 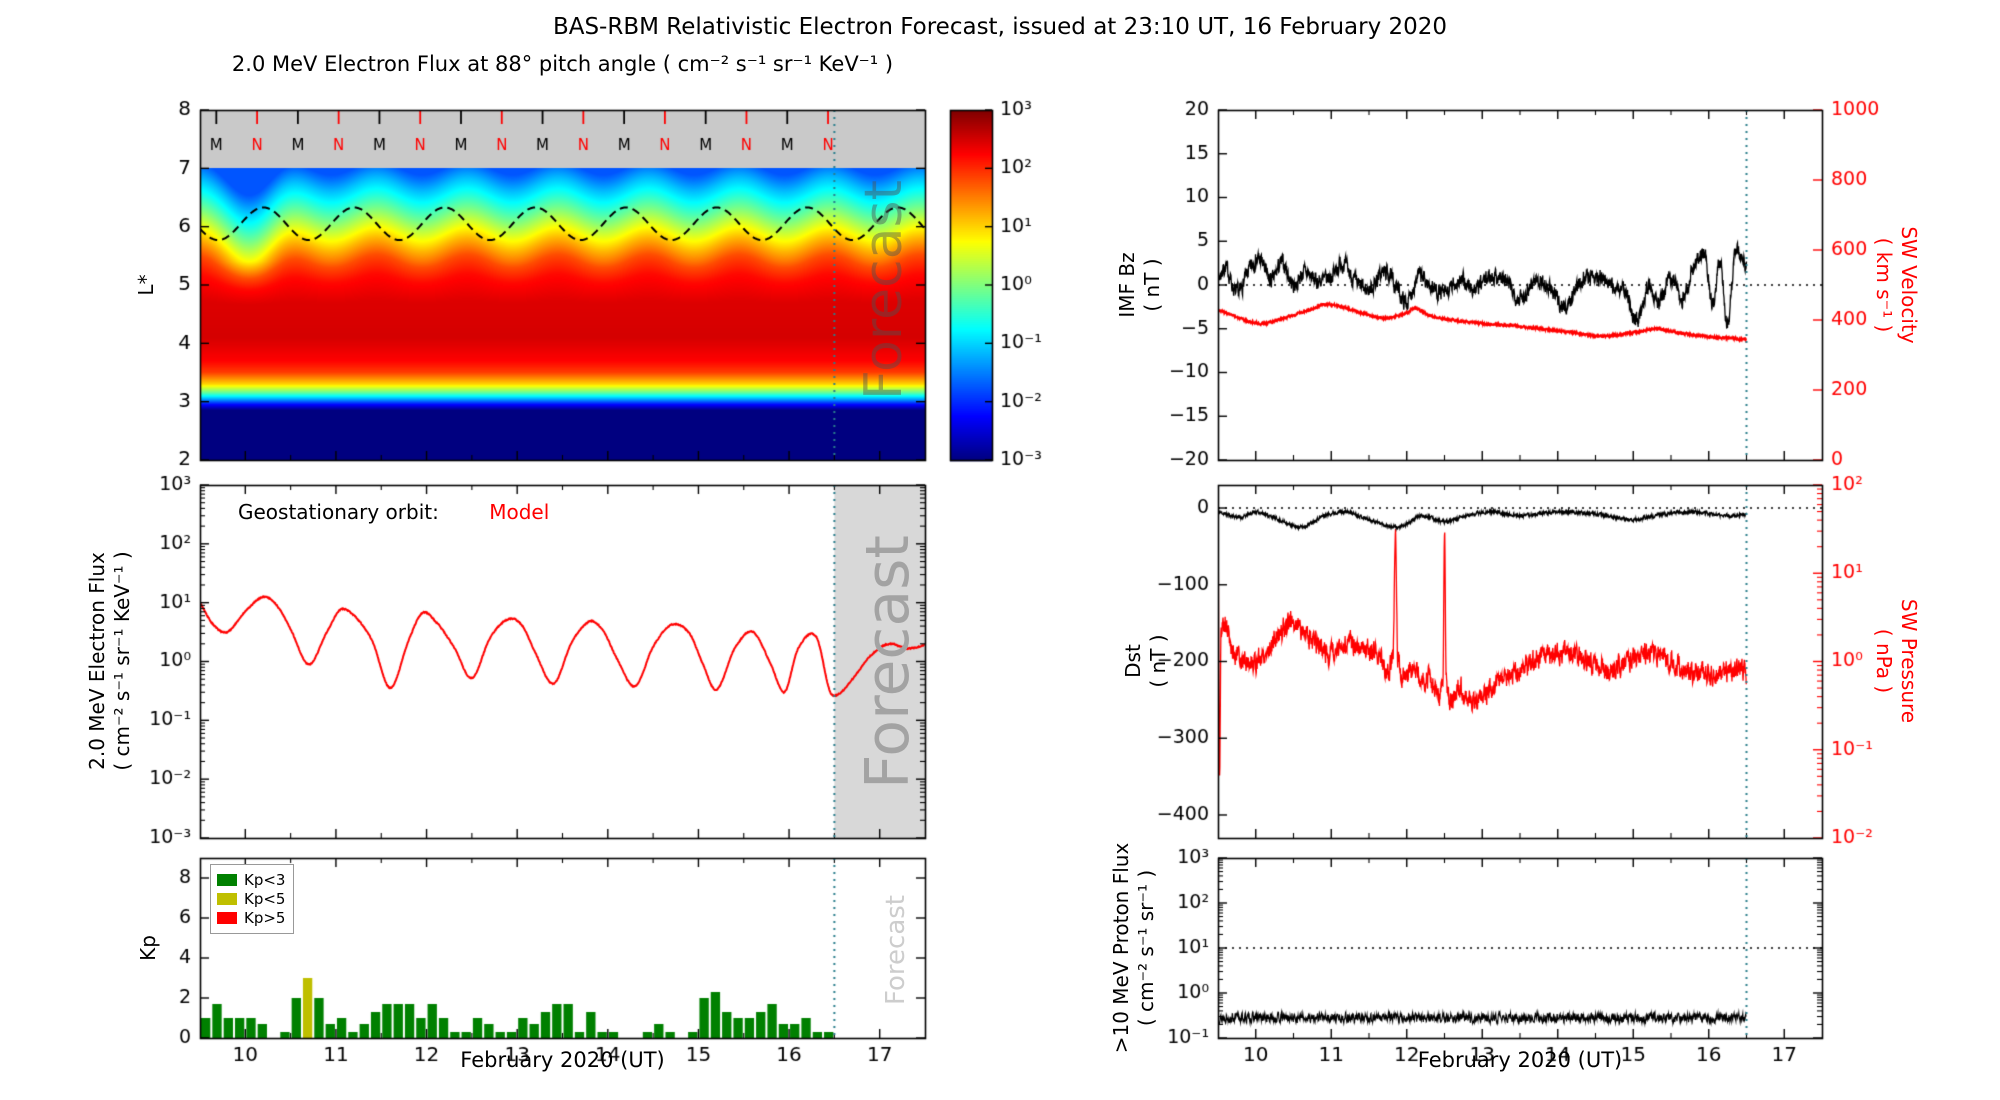 I want to click on forecast-watermark-kp: Forecast, so click(x=896, y=950).